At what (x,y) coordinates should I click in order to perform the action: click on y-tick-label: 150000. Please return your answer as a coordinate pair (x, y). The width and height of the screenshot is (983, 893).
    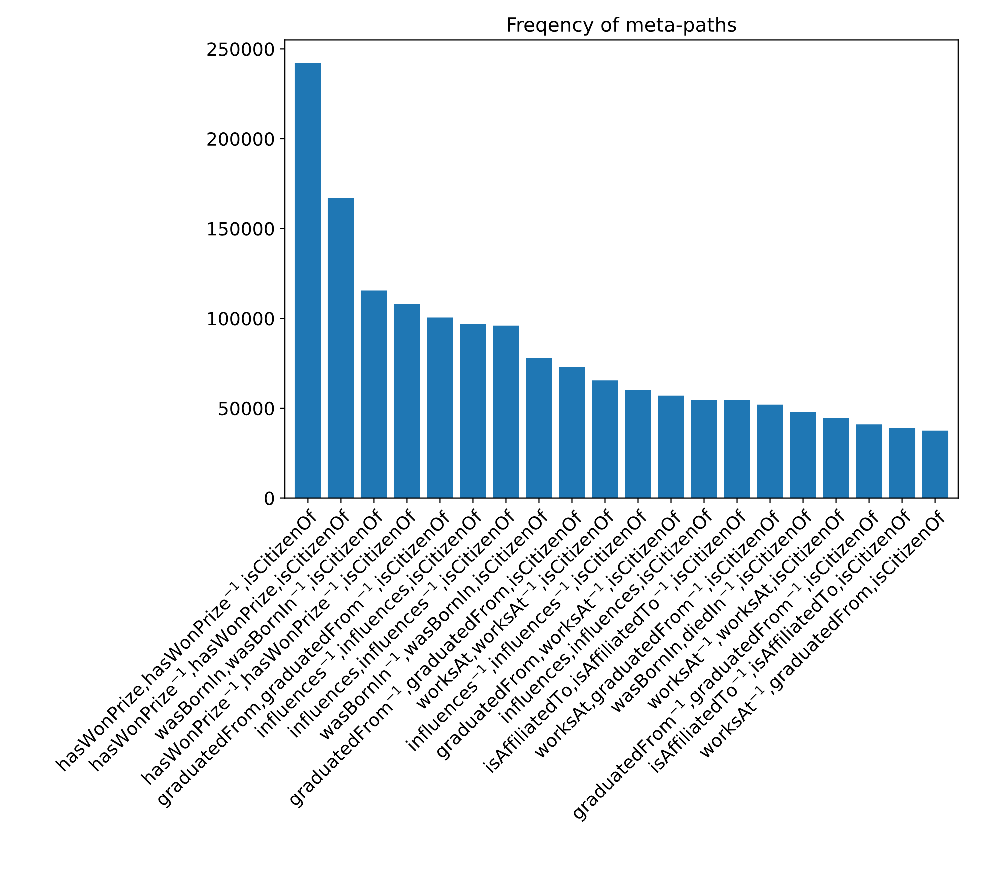
    Looking at the image, I should click on (241, 229).